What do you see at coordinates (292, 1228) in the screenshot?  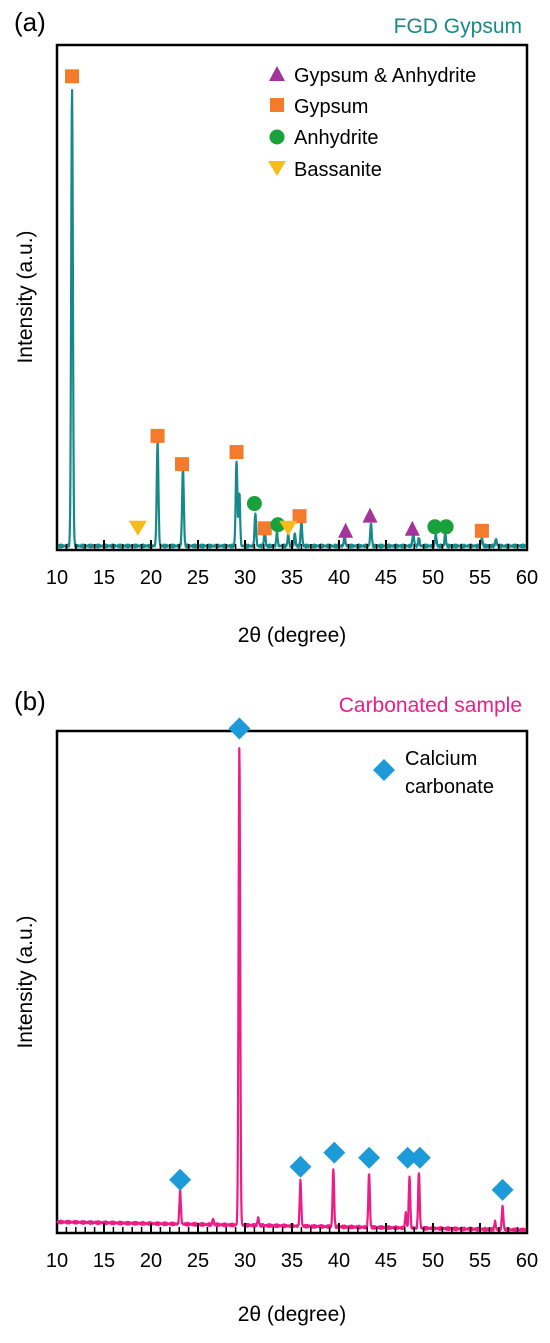 I see `panel-b-x-ticks` at bounding box center [292, 1228].